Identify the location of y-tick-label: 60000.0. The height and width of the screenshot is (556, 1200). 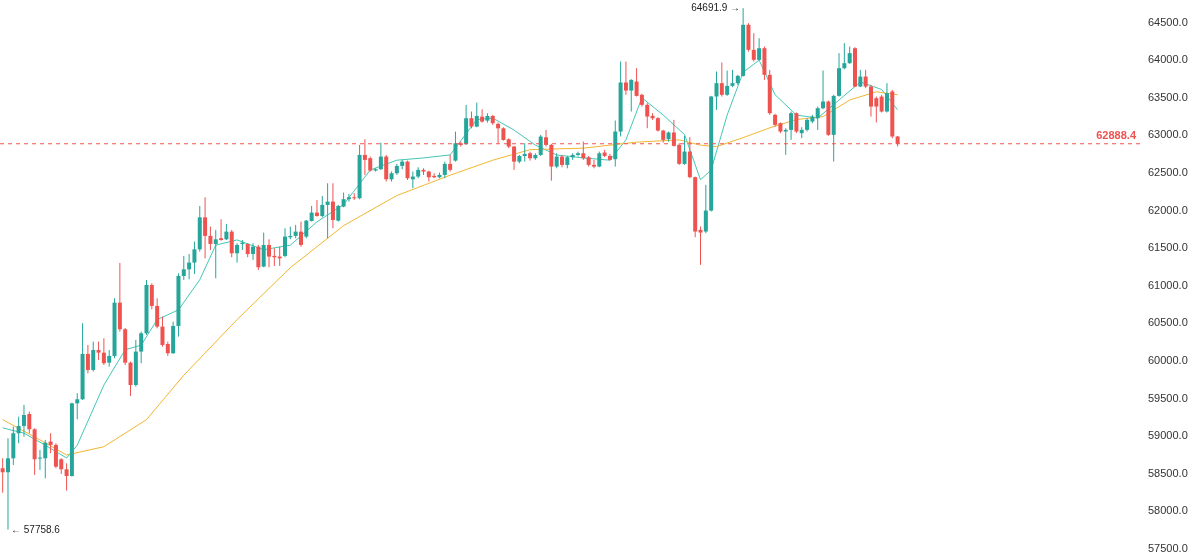
(1168, 359).